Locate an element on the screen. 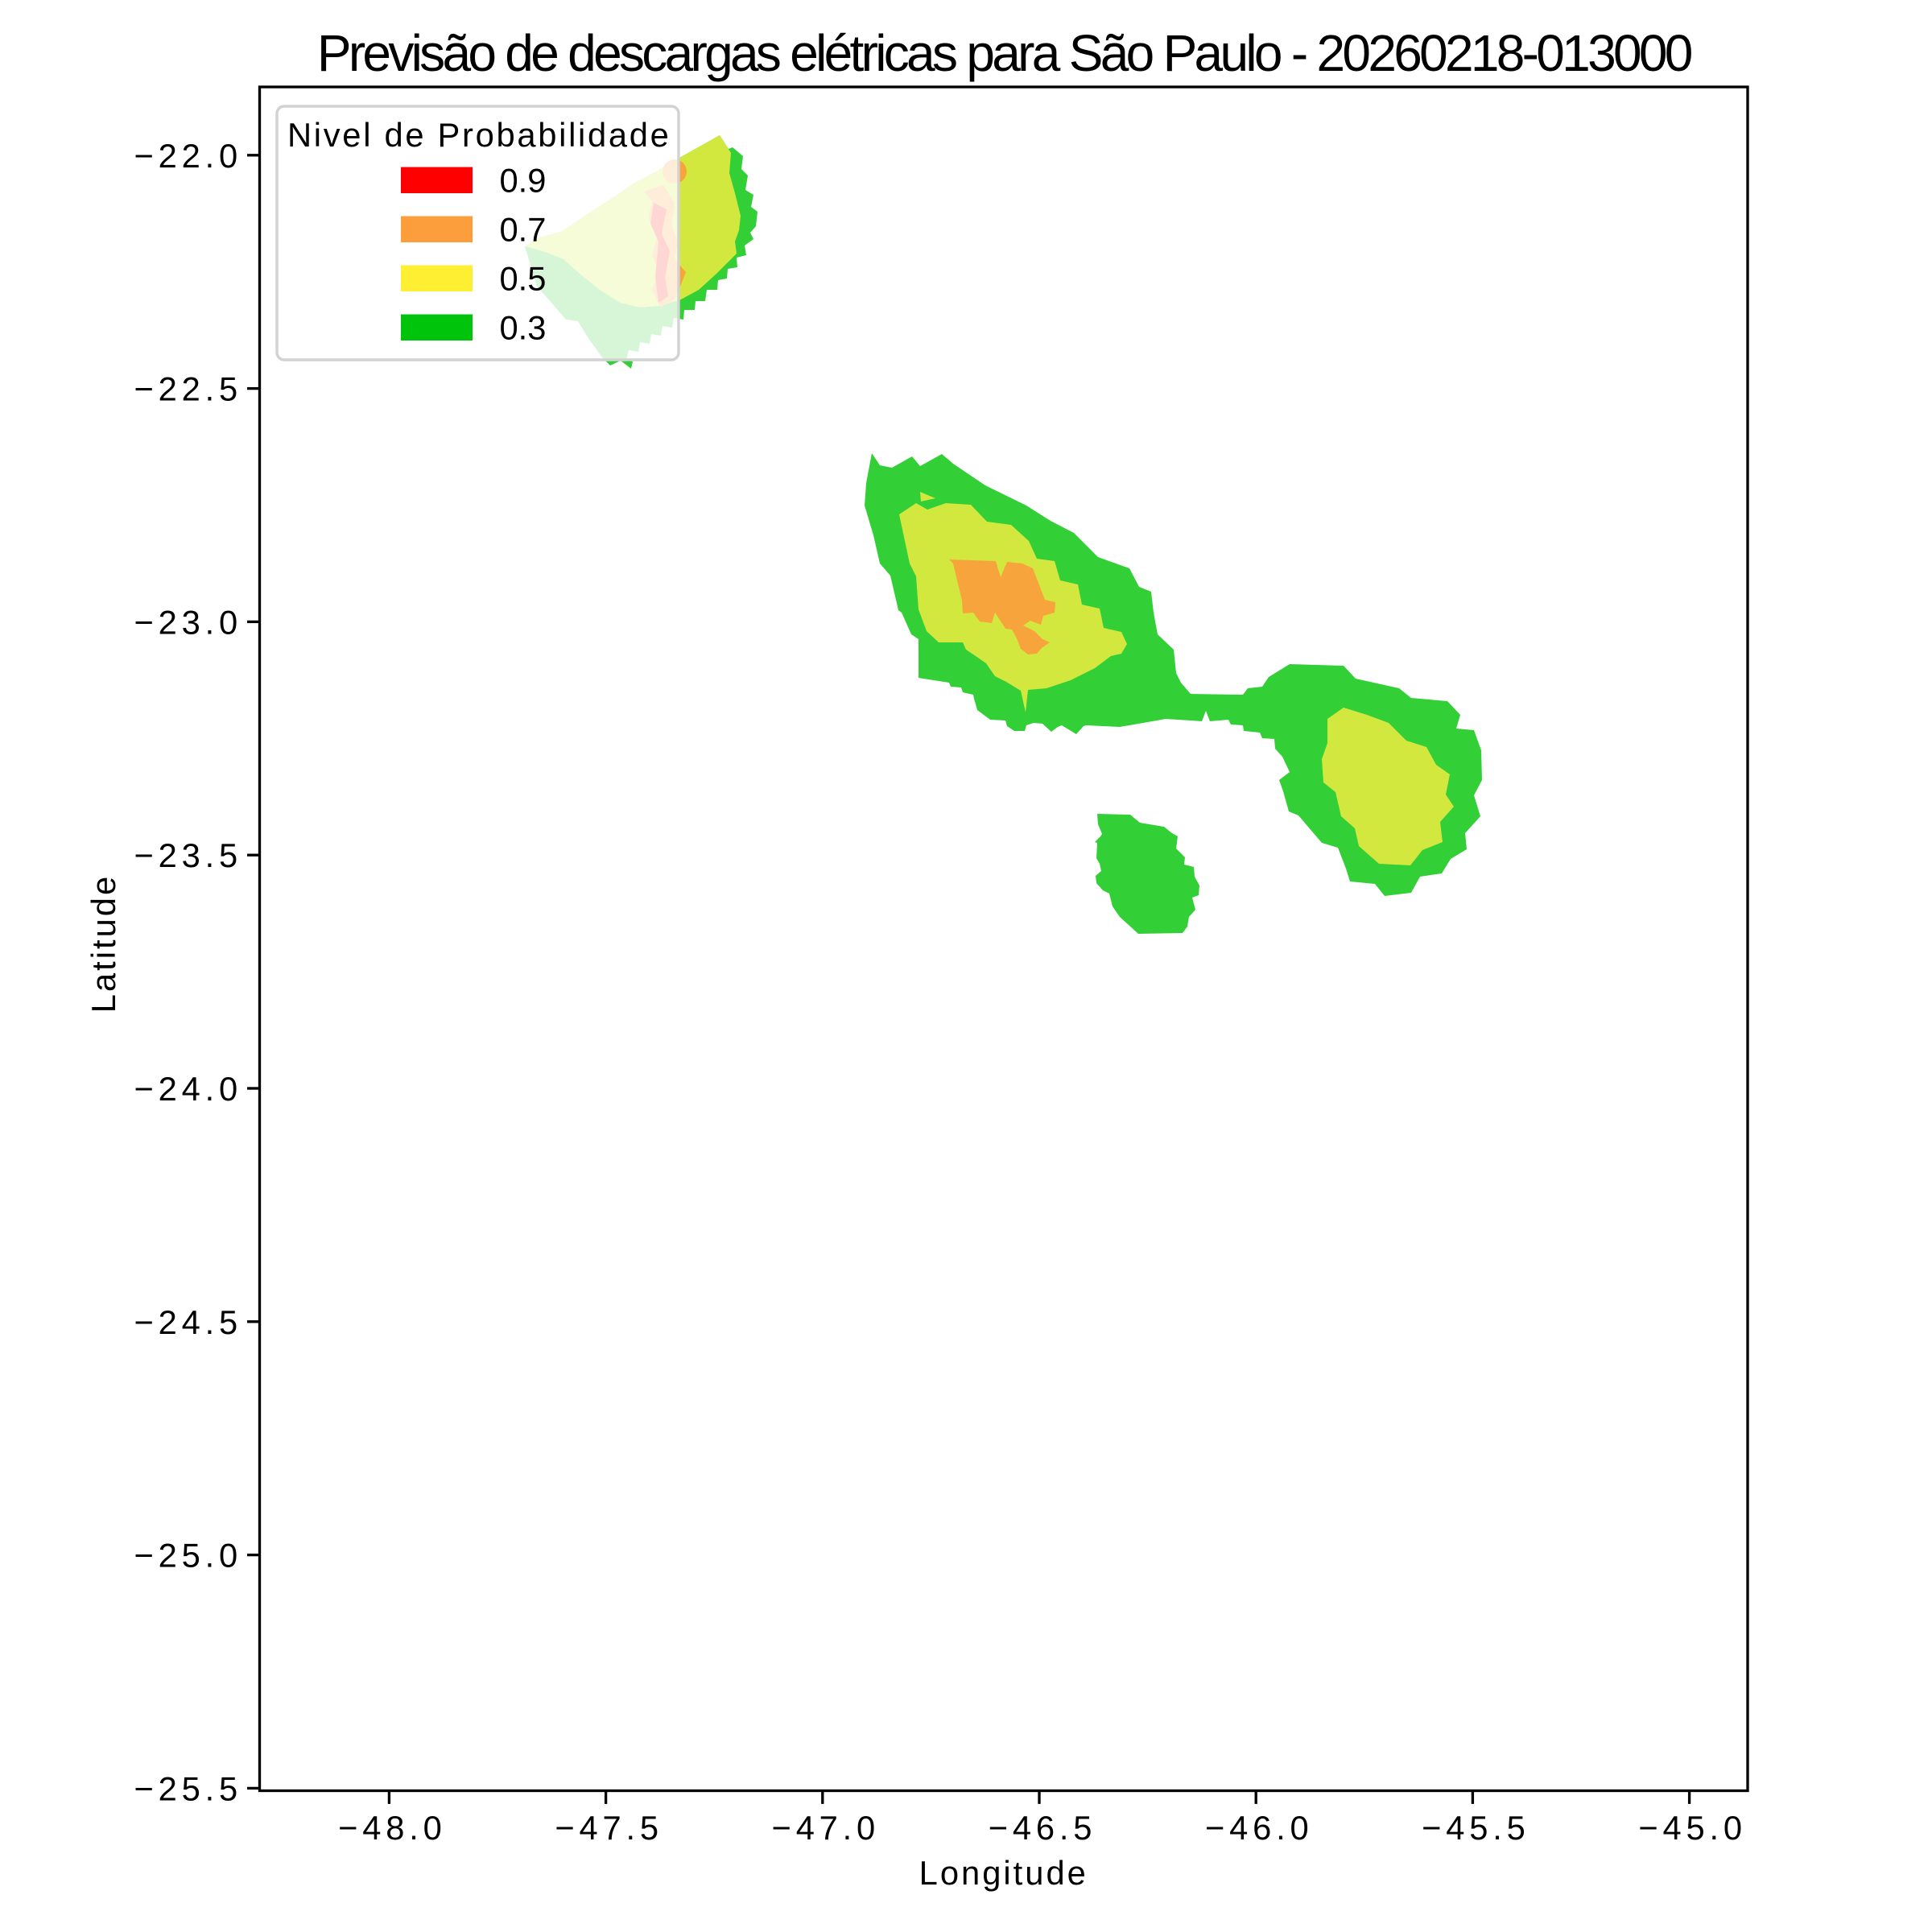 The image size is (1932, 1932). svg-text: Latitude is located at coordinates (103, 943).